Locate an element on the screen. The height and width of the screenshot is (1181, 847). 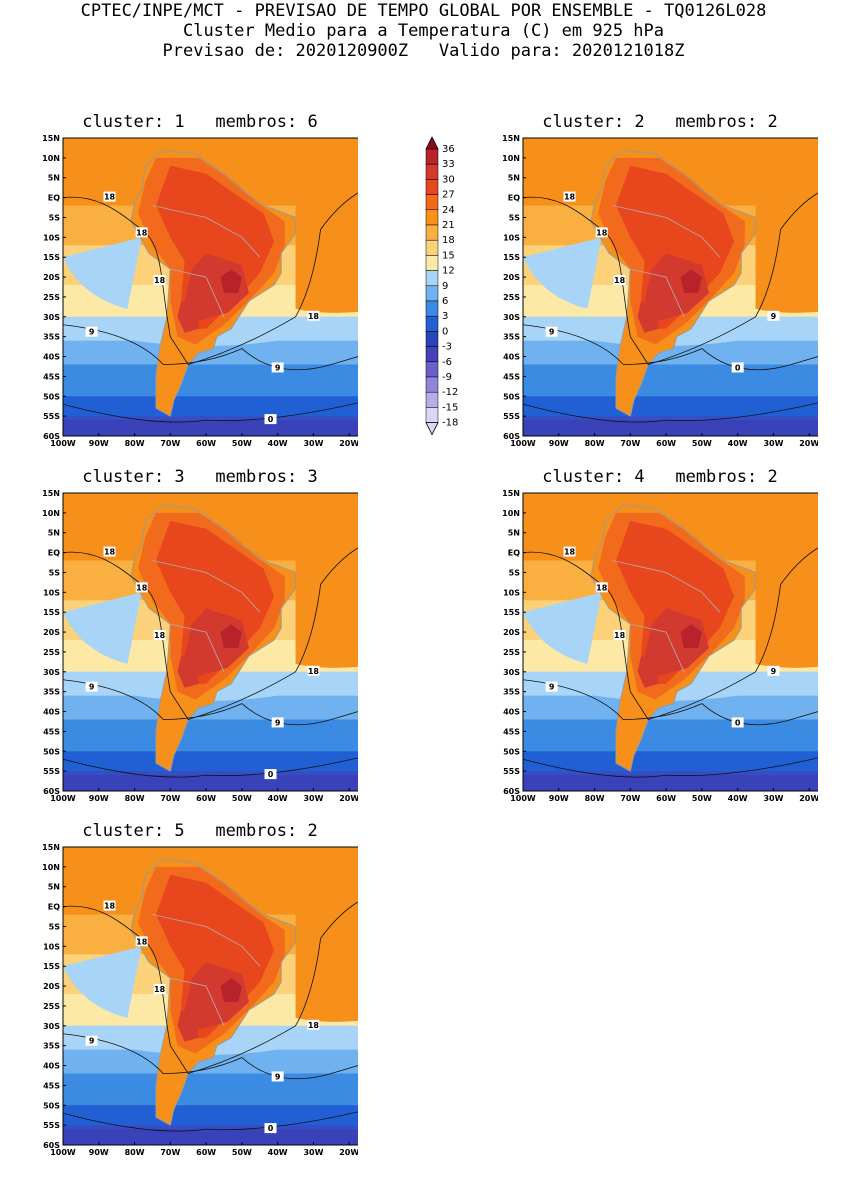
legend-label: -12 is located at coordinates (450, 392).